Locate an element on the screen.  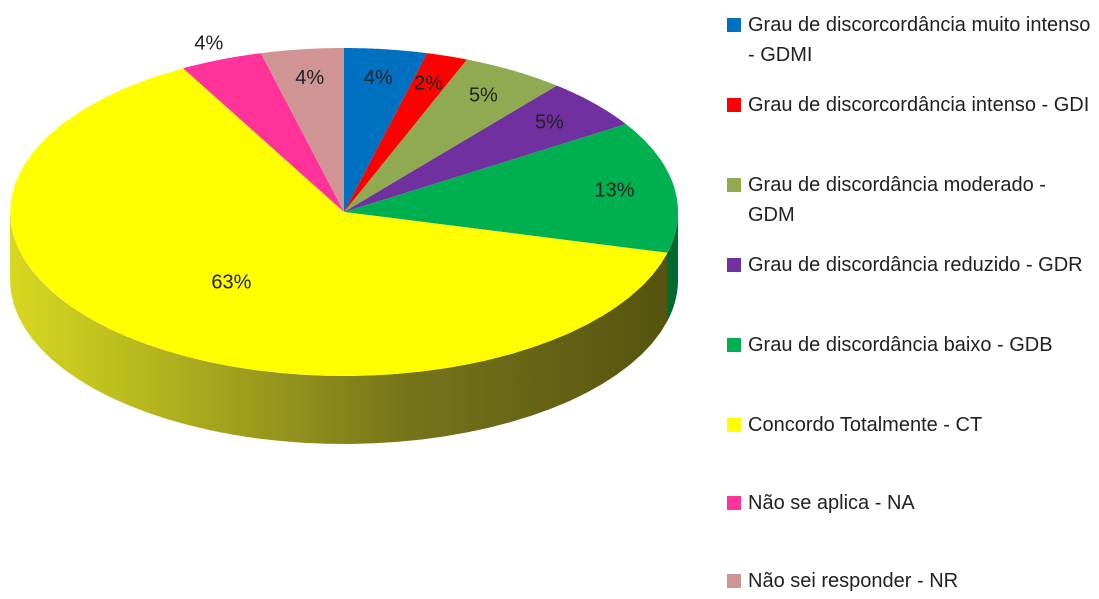
slice-side is located at coordinates (672, 266).